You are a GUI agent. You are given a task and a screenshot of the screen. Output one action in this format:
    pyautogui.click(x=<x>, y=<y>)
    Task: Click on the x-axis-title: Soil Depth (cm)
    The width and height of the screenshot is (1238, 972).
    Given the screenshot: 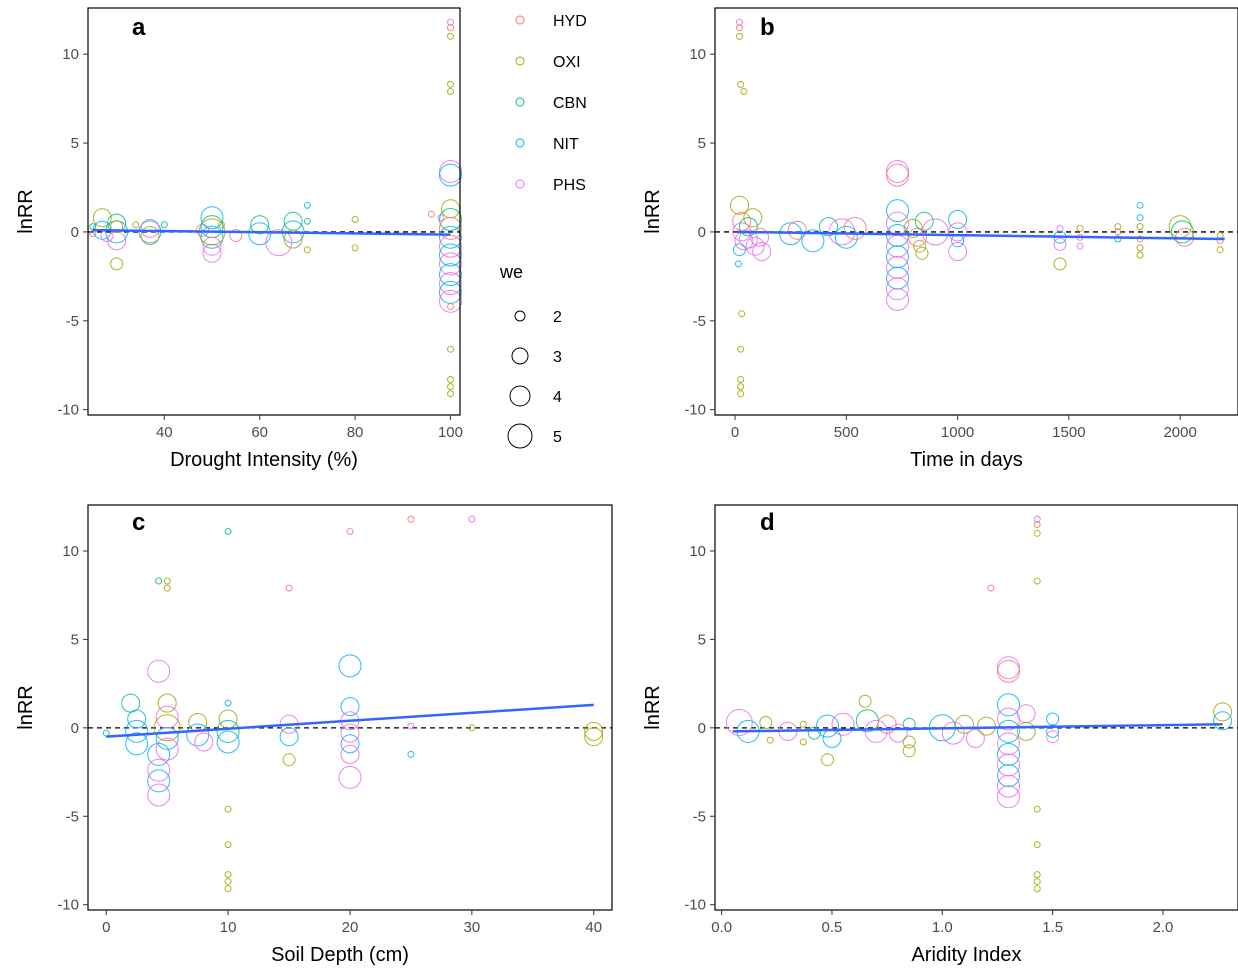 What is the action you would take?
    pyautogui.click(x=340, y=955)
    